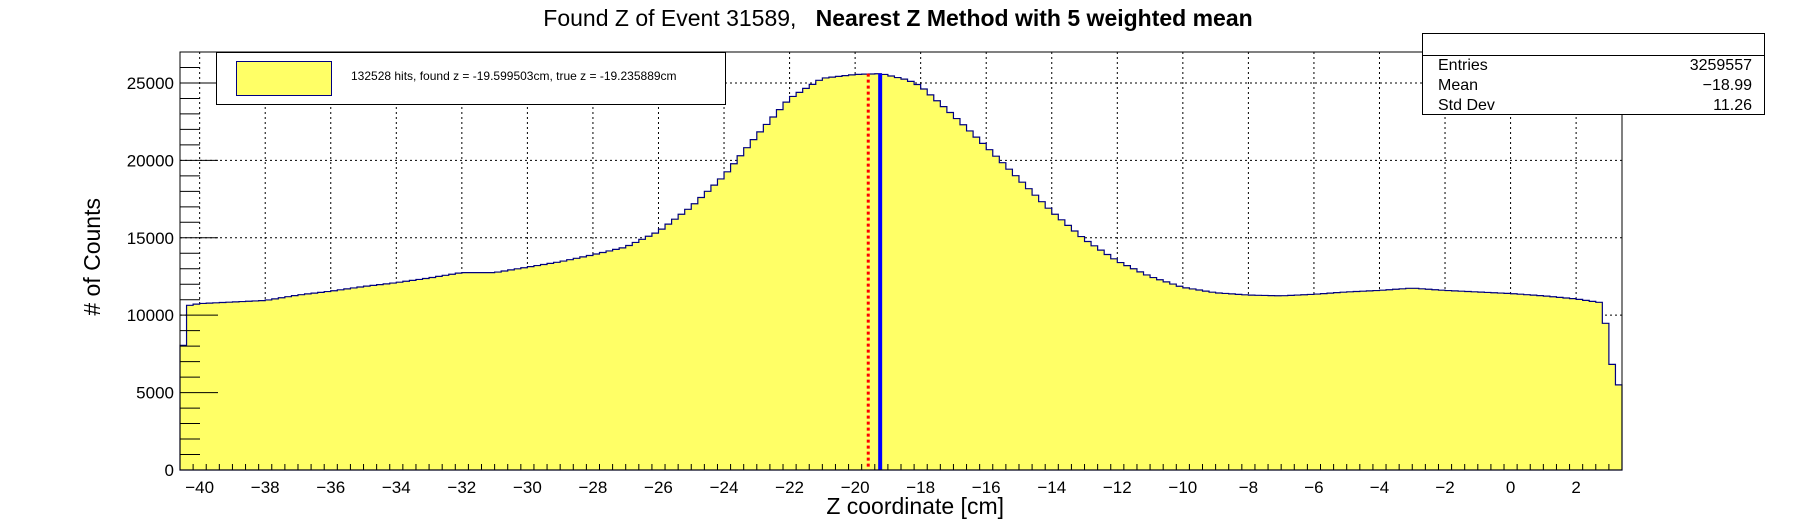 The image size is (1796, 522). Describe the element at coordinates (670, 18) in the screenshot. I see `title-normal: Found Z of Event 31589,` at that location.